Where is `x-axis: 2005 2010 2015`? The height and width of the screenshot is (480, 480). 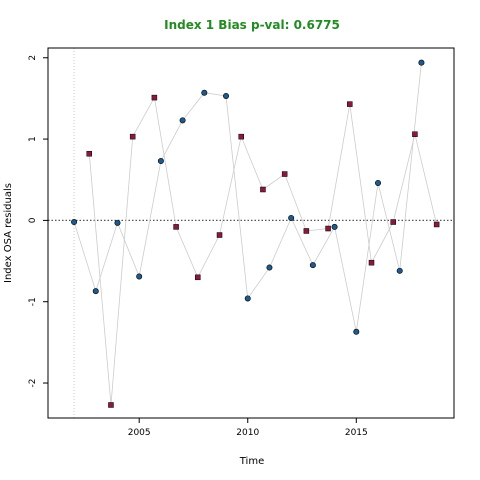
x-axis: 2005 2010 2015 is located at coordinates (248, 428).